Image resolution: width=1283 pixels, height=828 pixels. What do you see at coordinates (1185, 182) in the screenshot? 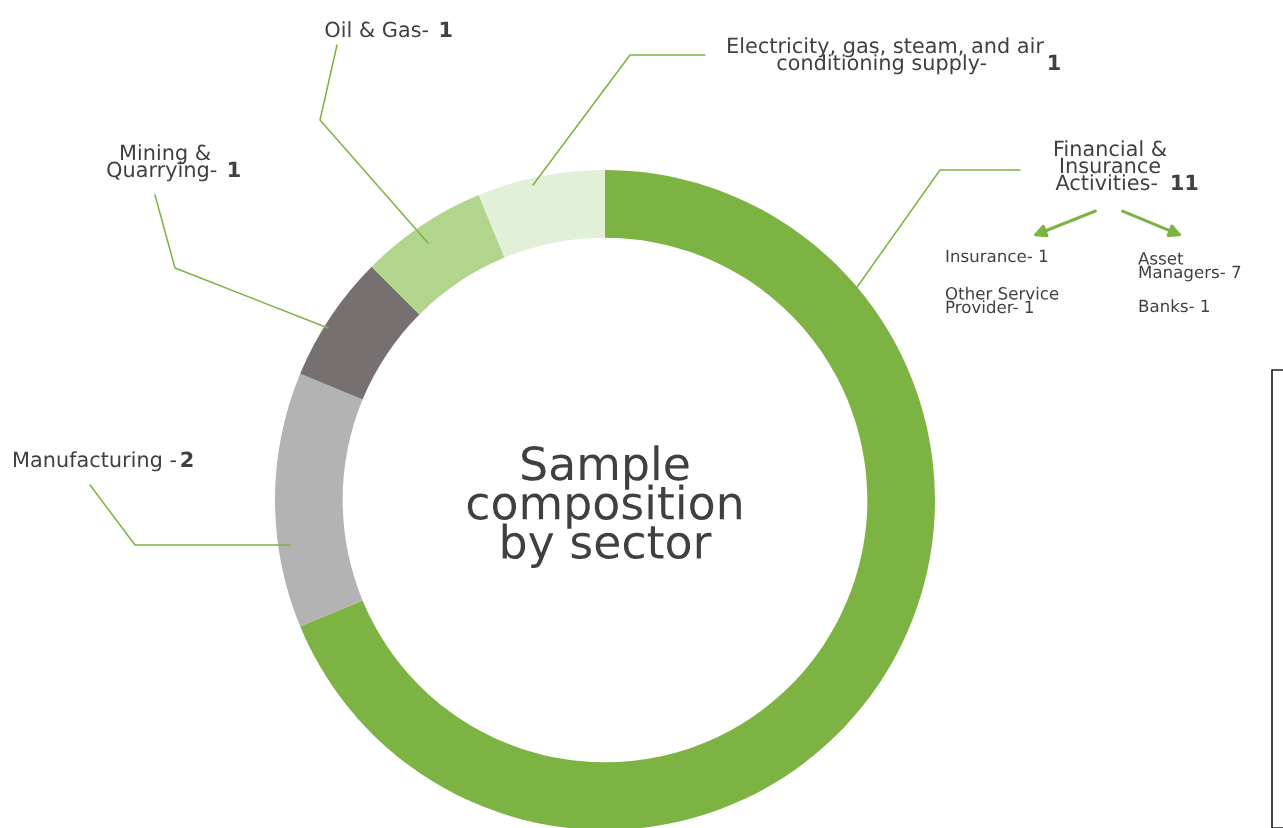
I see `data-label: 11` at bounding box center [1185, 182].